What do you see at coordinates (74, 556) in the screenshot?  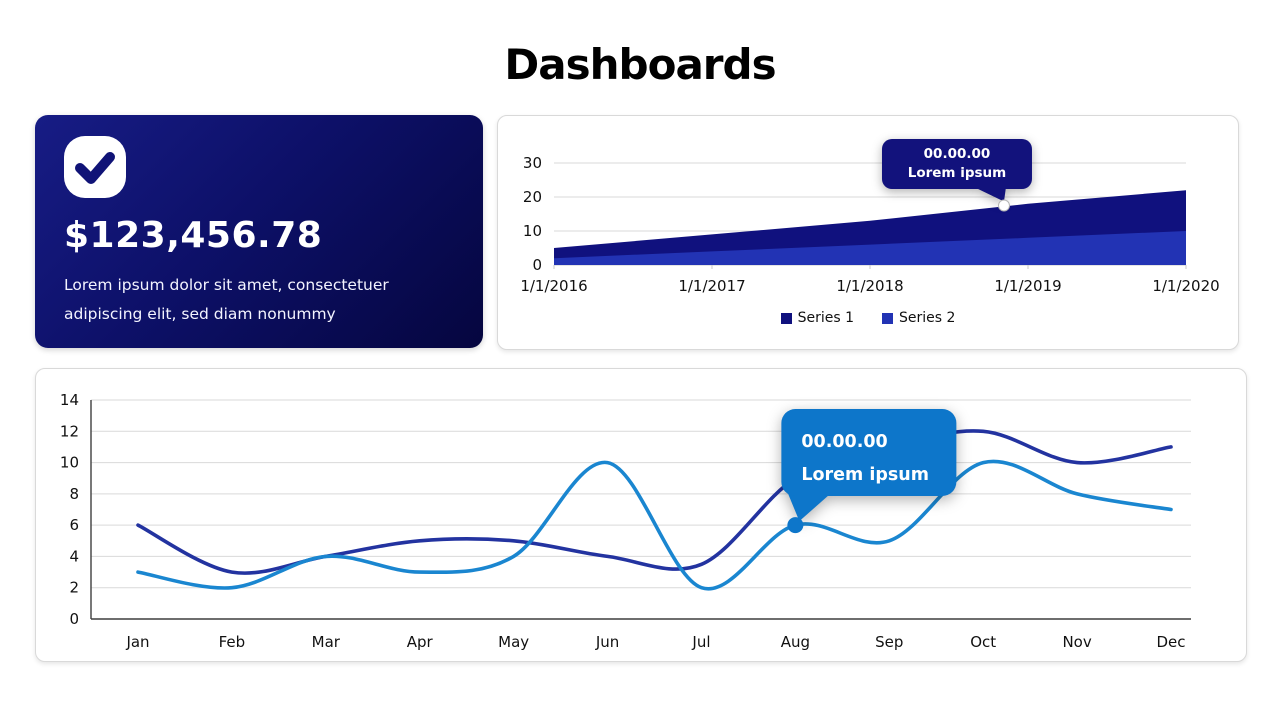 I see `y-tick-label: 4` at bounding box center [74, 556].